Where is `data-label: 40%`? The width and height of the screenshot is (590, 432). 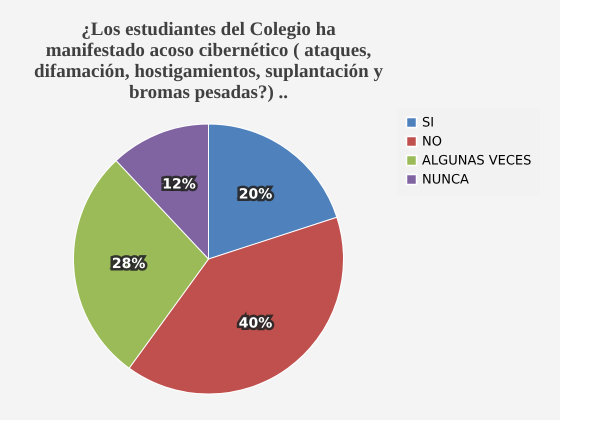 data-label: 40% is located at coordinates (255, 324).